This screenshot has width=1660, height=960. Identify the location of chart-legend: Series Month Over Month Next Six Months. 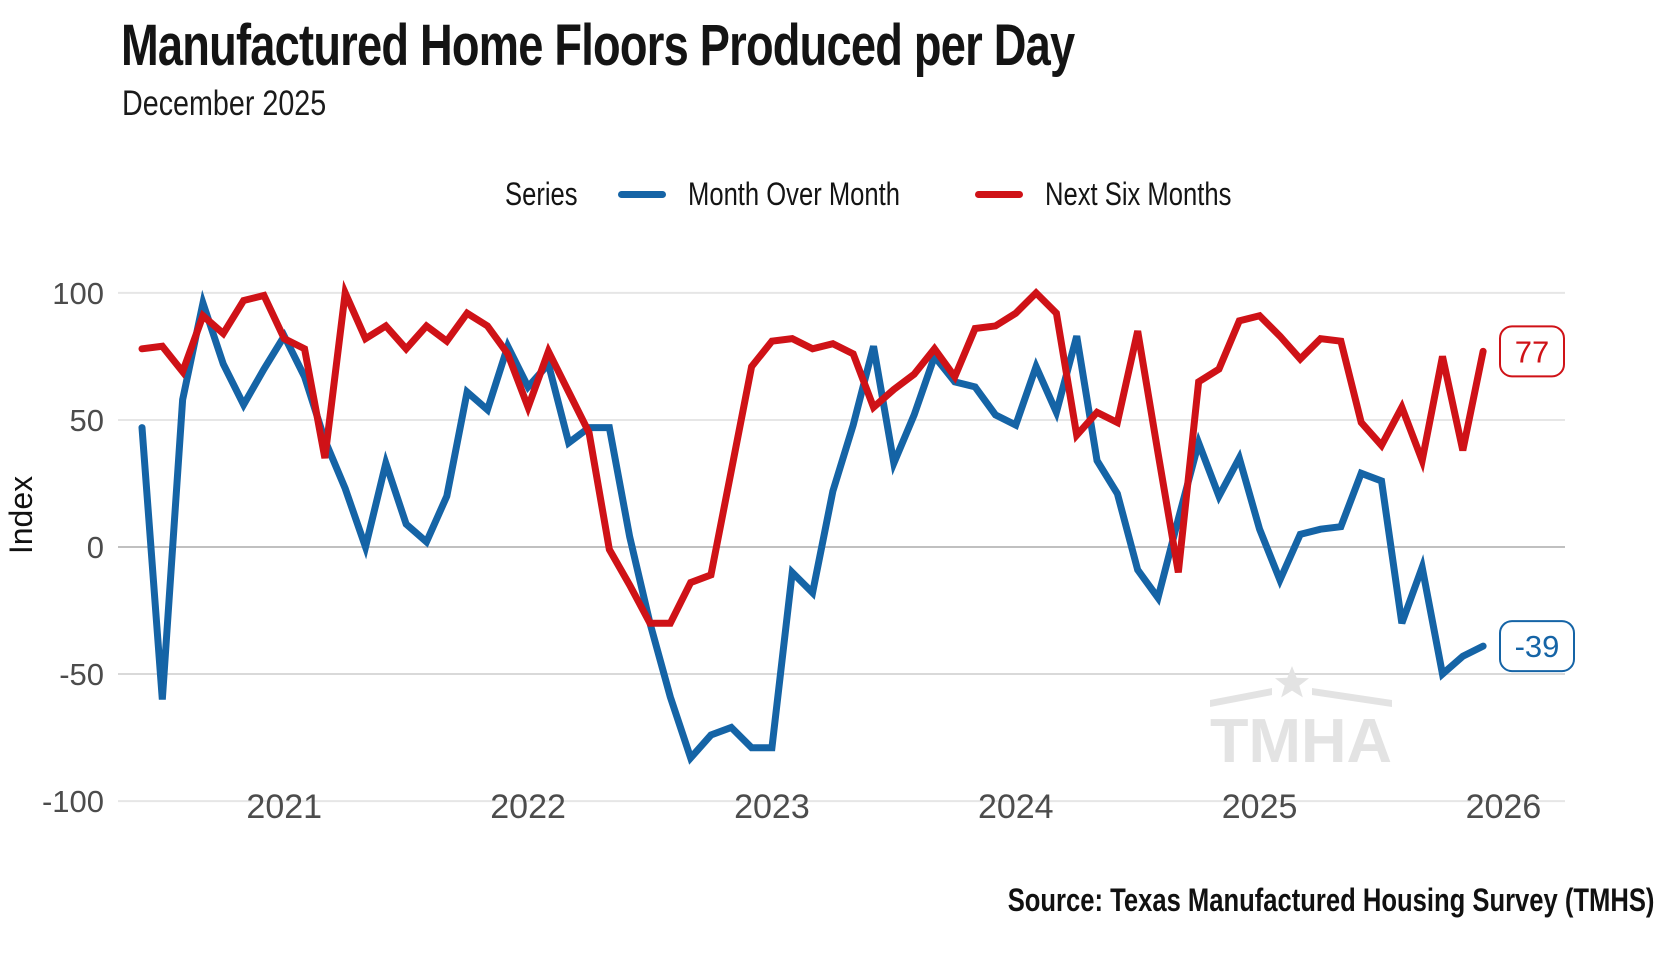
(891, 194).